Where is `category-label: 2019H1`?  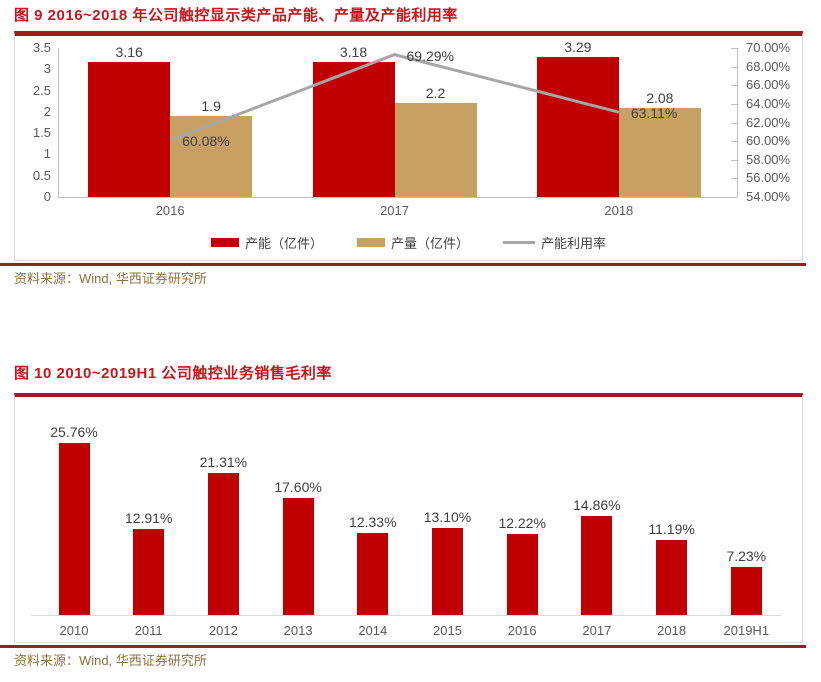
category-label: 2019H1 is located at coordinates (746, 630).